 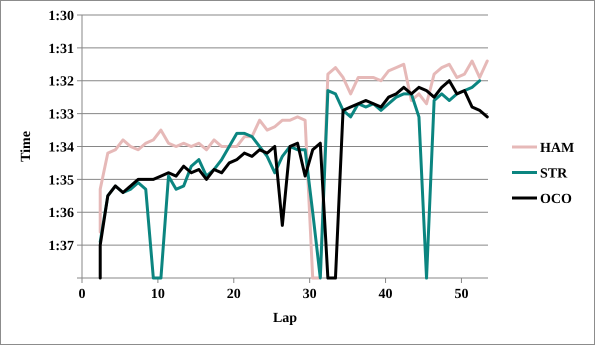 What do you see at coordinates (285, 318) in the screenshot?
I see `x-axis-title: Lap` at bounding box center [285, 318].